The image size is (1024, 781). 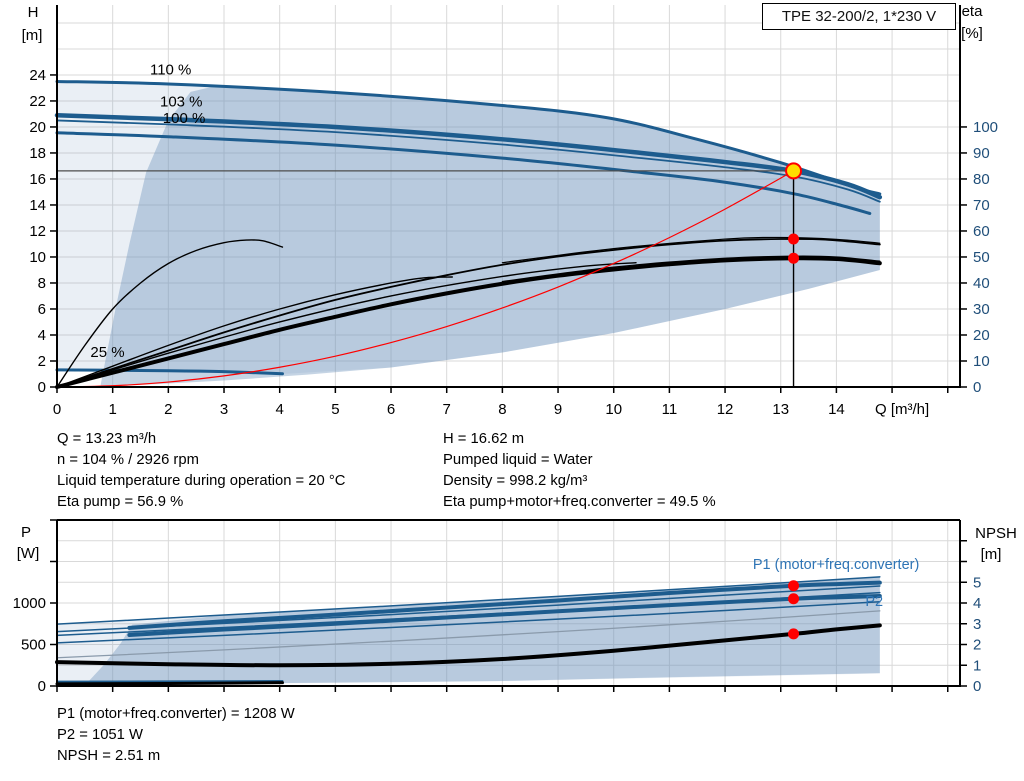 I want to click on y-left-tick-label: 2, so click(x=42, y=361).